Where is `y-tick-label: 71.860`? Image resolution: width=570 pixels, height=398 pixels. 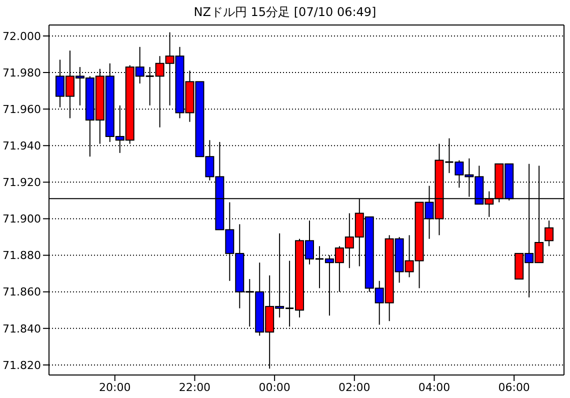 y-tick-label: 71.860 is located at coordinates (21, 292).